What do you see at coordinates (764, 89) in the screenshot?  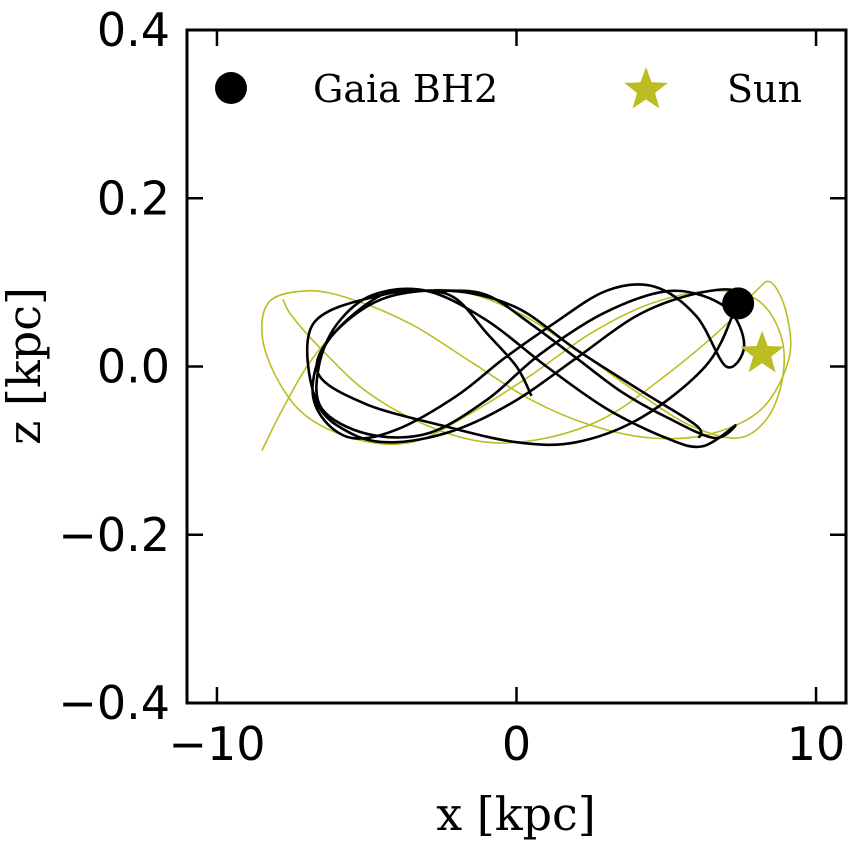 I see `legend-label-sun: Sun` at bounding box center [764, 89].